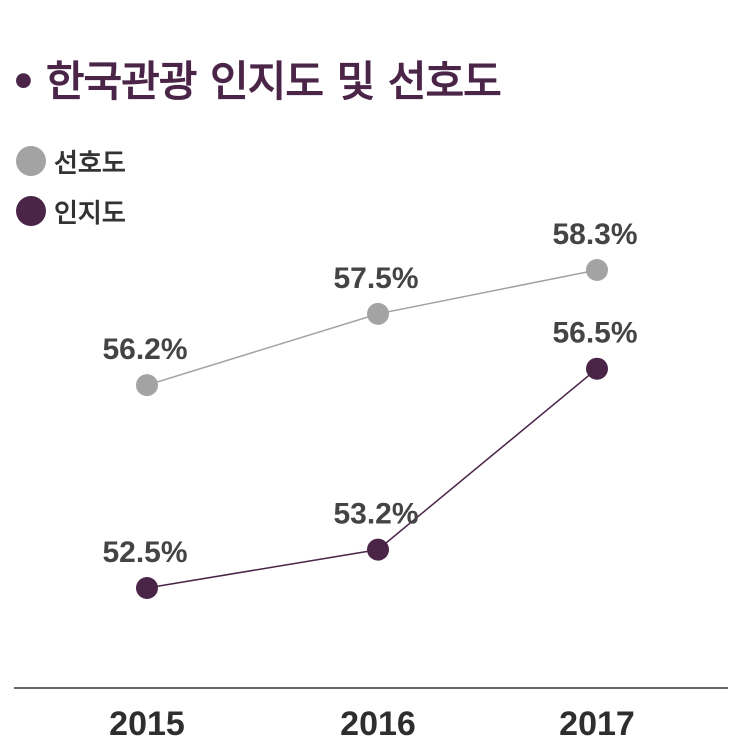 The image size is (735, 755). Describe the element at coordinates (375, 514) in the screenshot. I see `data-label-1-1: 53.2%` at that location.